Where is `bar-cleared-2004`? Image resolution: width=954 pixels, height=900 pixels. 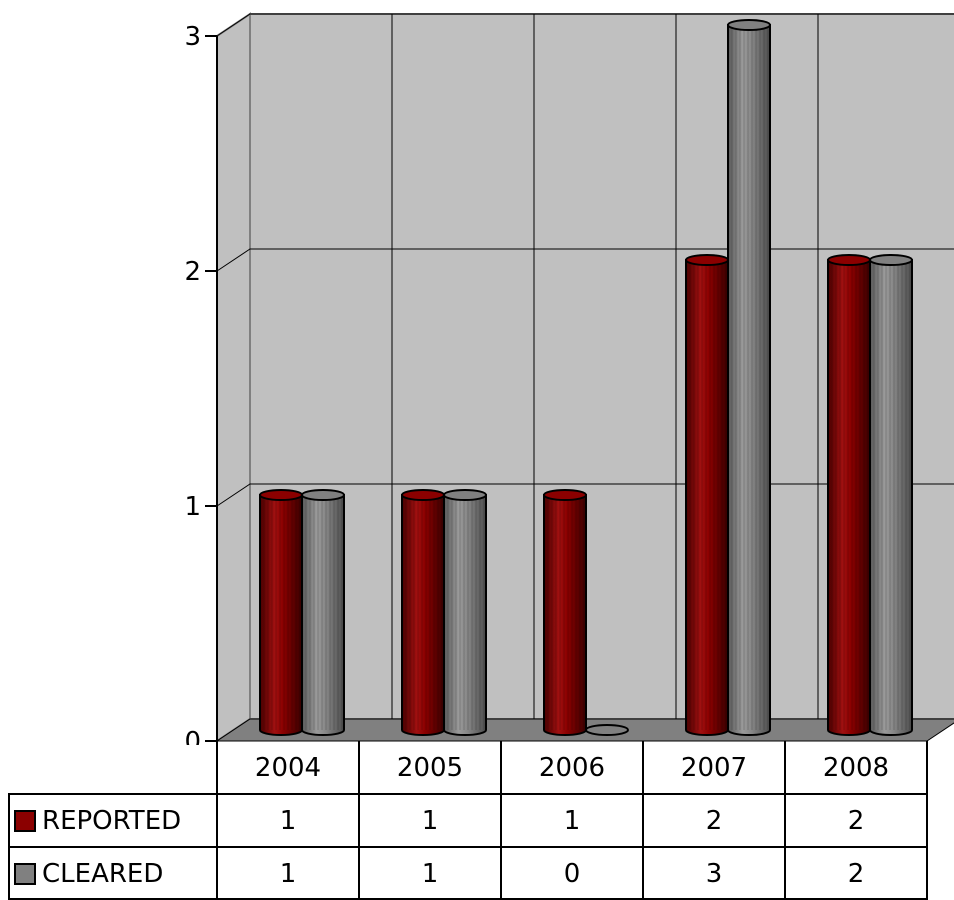
bar-cleared-2004 is located at coordinates (323, 612).